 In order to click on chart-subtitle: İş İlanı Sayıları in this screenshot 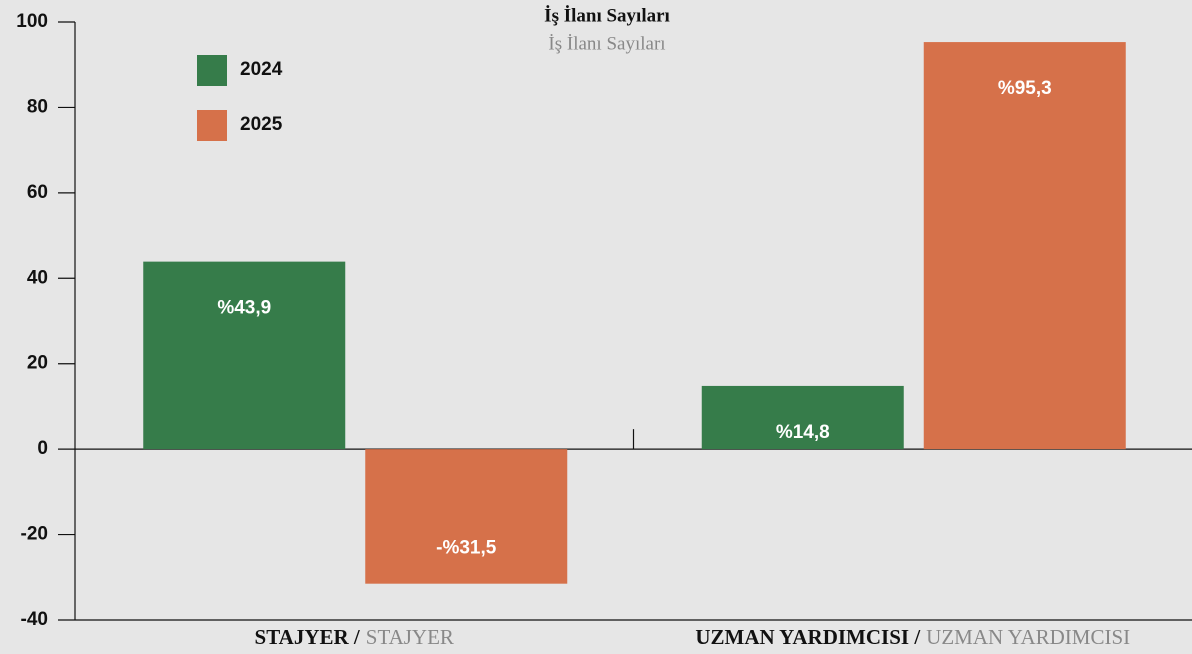, I will do `click(606, 43)`.